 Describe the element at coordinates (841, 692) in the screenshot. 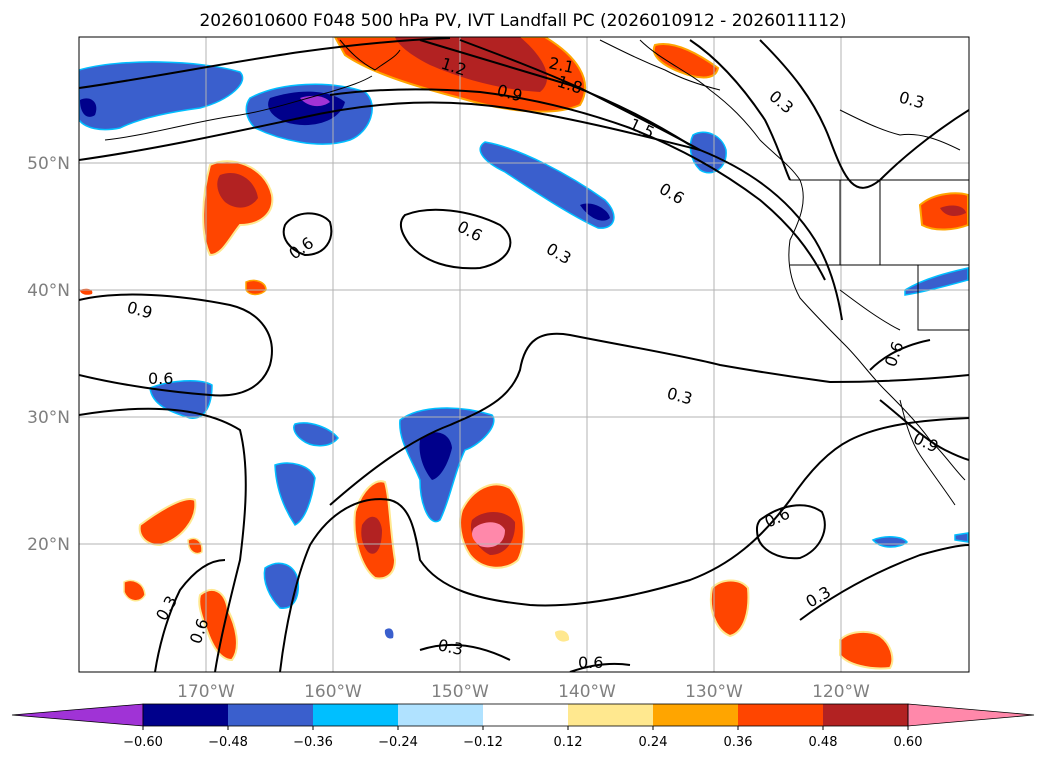

I see `lon-label-120w: 120°W` at that location.